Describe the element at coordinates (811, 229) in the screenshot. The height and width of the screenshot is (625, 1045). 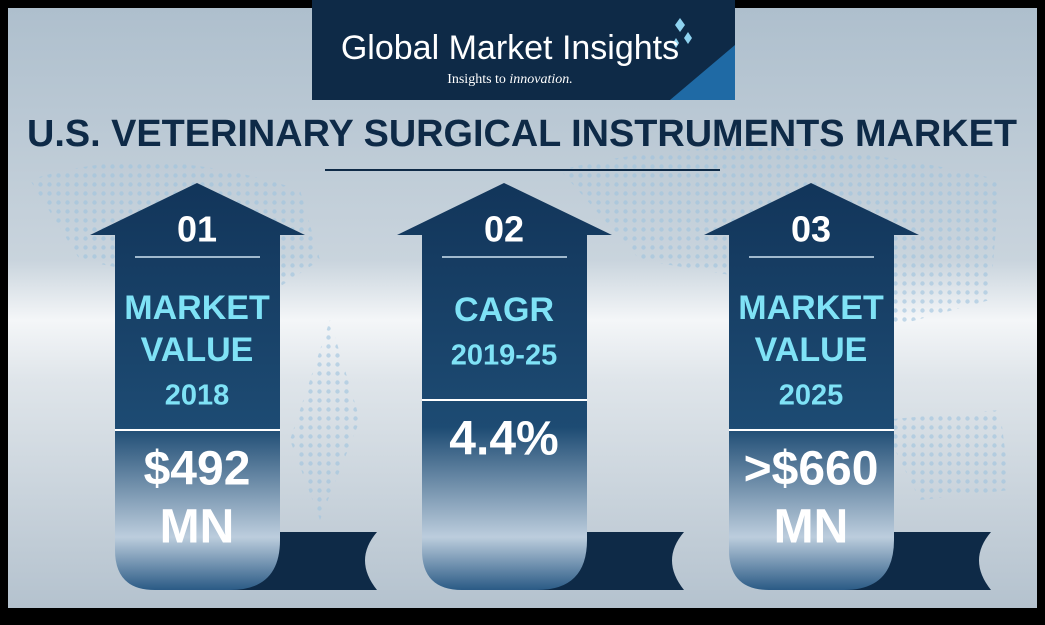
I see `card-number: 03` at that location.